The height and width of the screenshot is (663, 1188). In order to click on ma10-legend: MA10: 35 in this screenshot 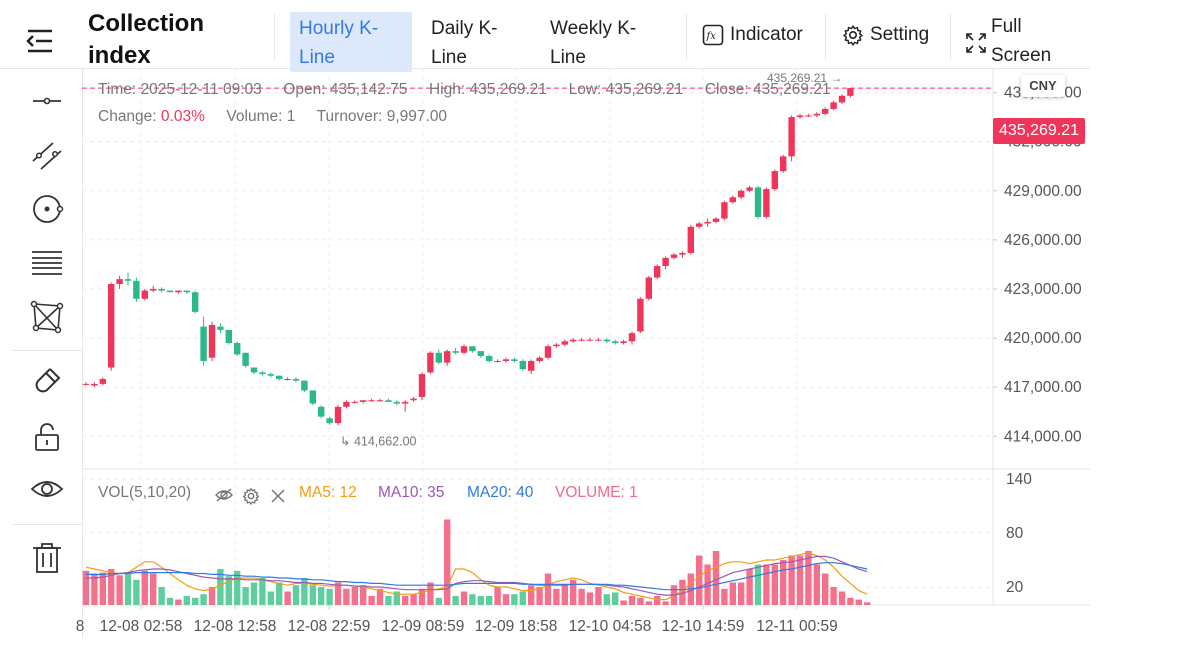, I will do `click(411, 492)`.